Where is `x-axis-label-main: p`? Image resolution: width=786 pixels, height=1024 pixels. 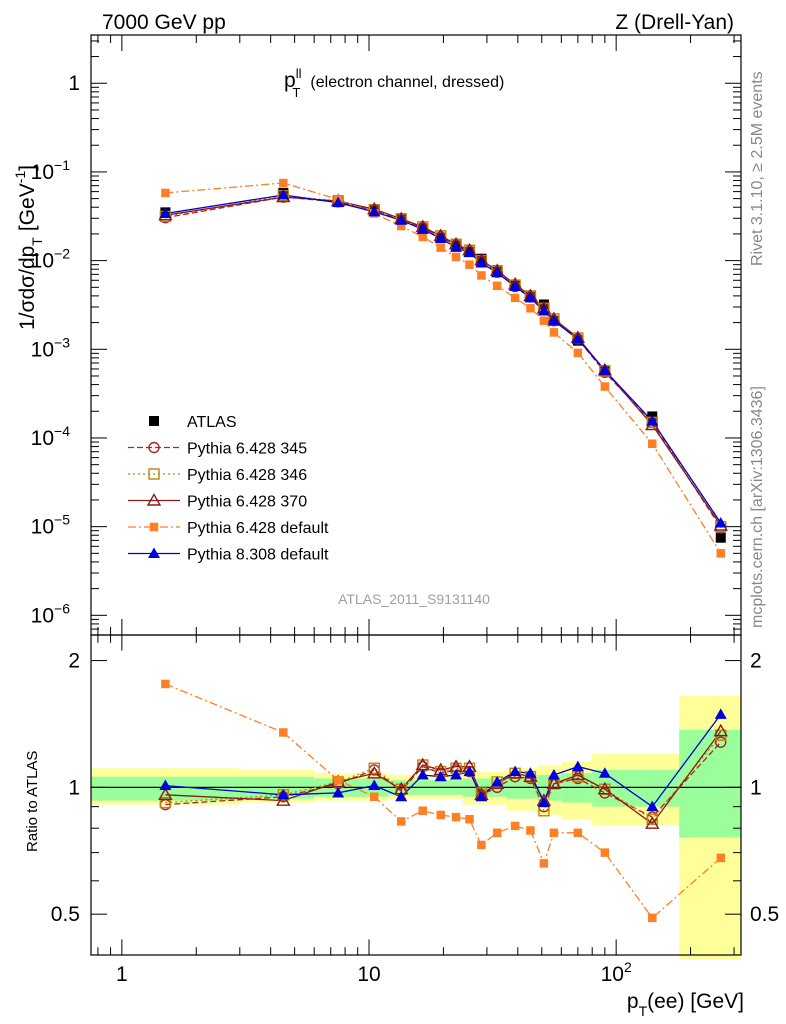 x-axis-label-main: p is located at coordinates (633, 1001).